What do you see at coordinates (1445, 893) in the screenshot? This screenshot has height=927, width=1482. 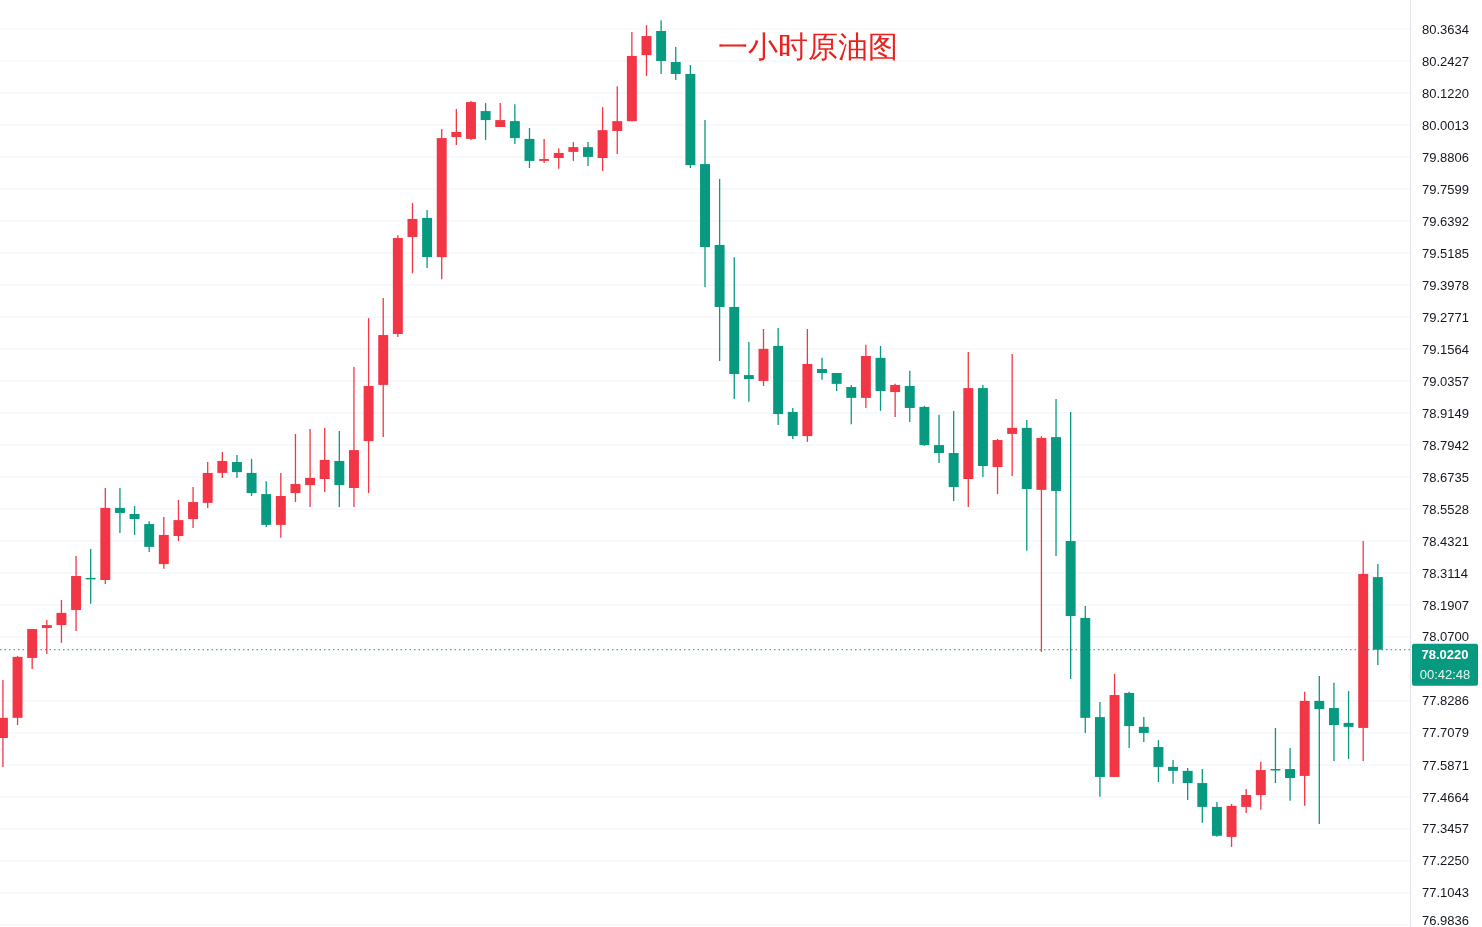 I see `y-tick-label: 77.1043` at bounding box center [1445, 893].